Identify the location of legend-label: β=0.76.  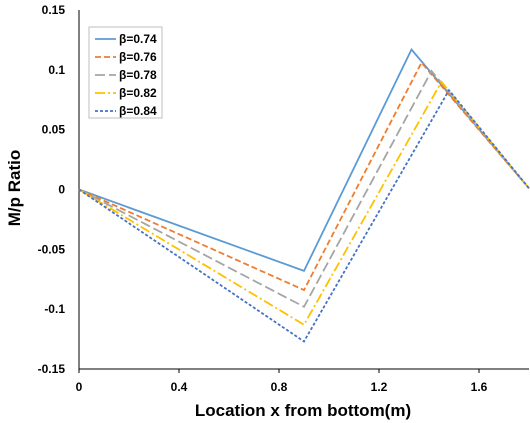
(138, 57).